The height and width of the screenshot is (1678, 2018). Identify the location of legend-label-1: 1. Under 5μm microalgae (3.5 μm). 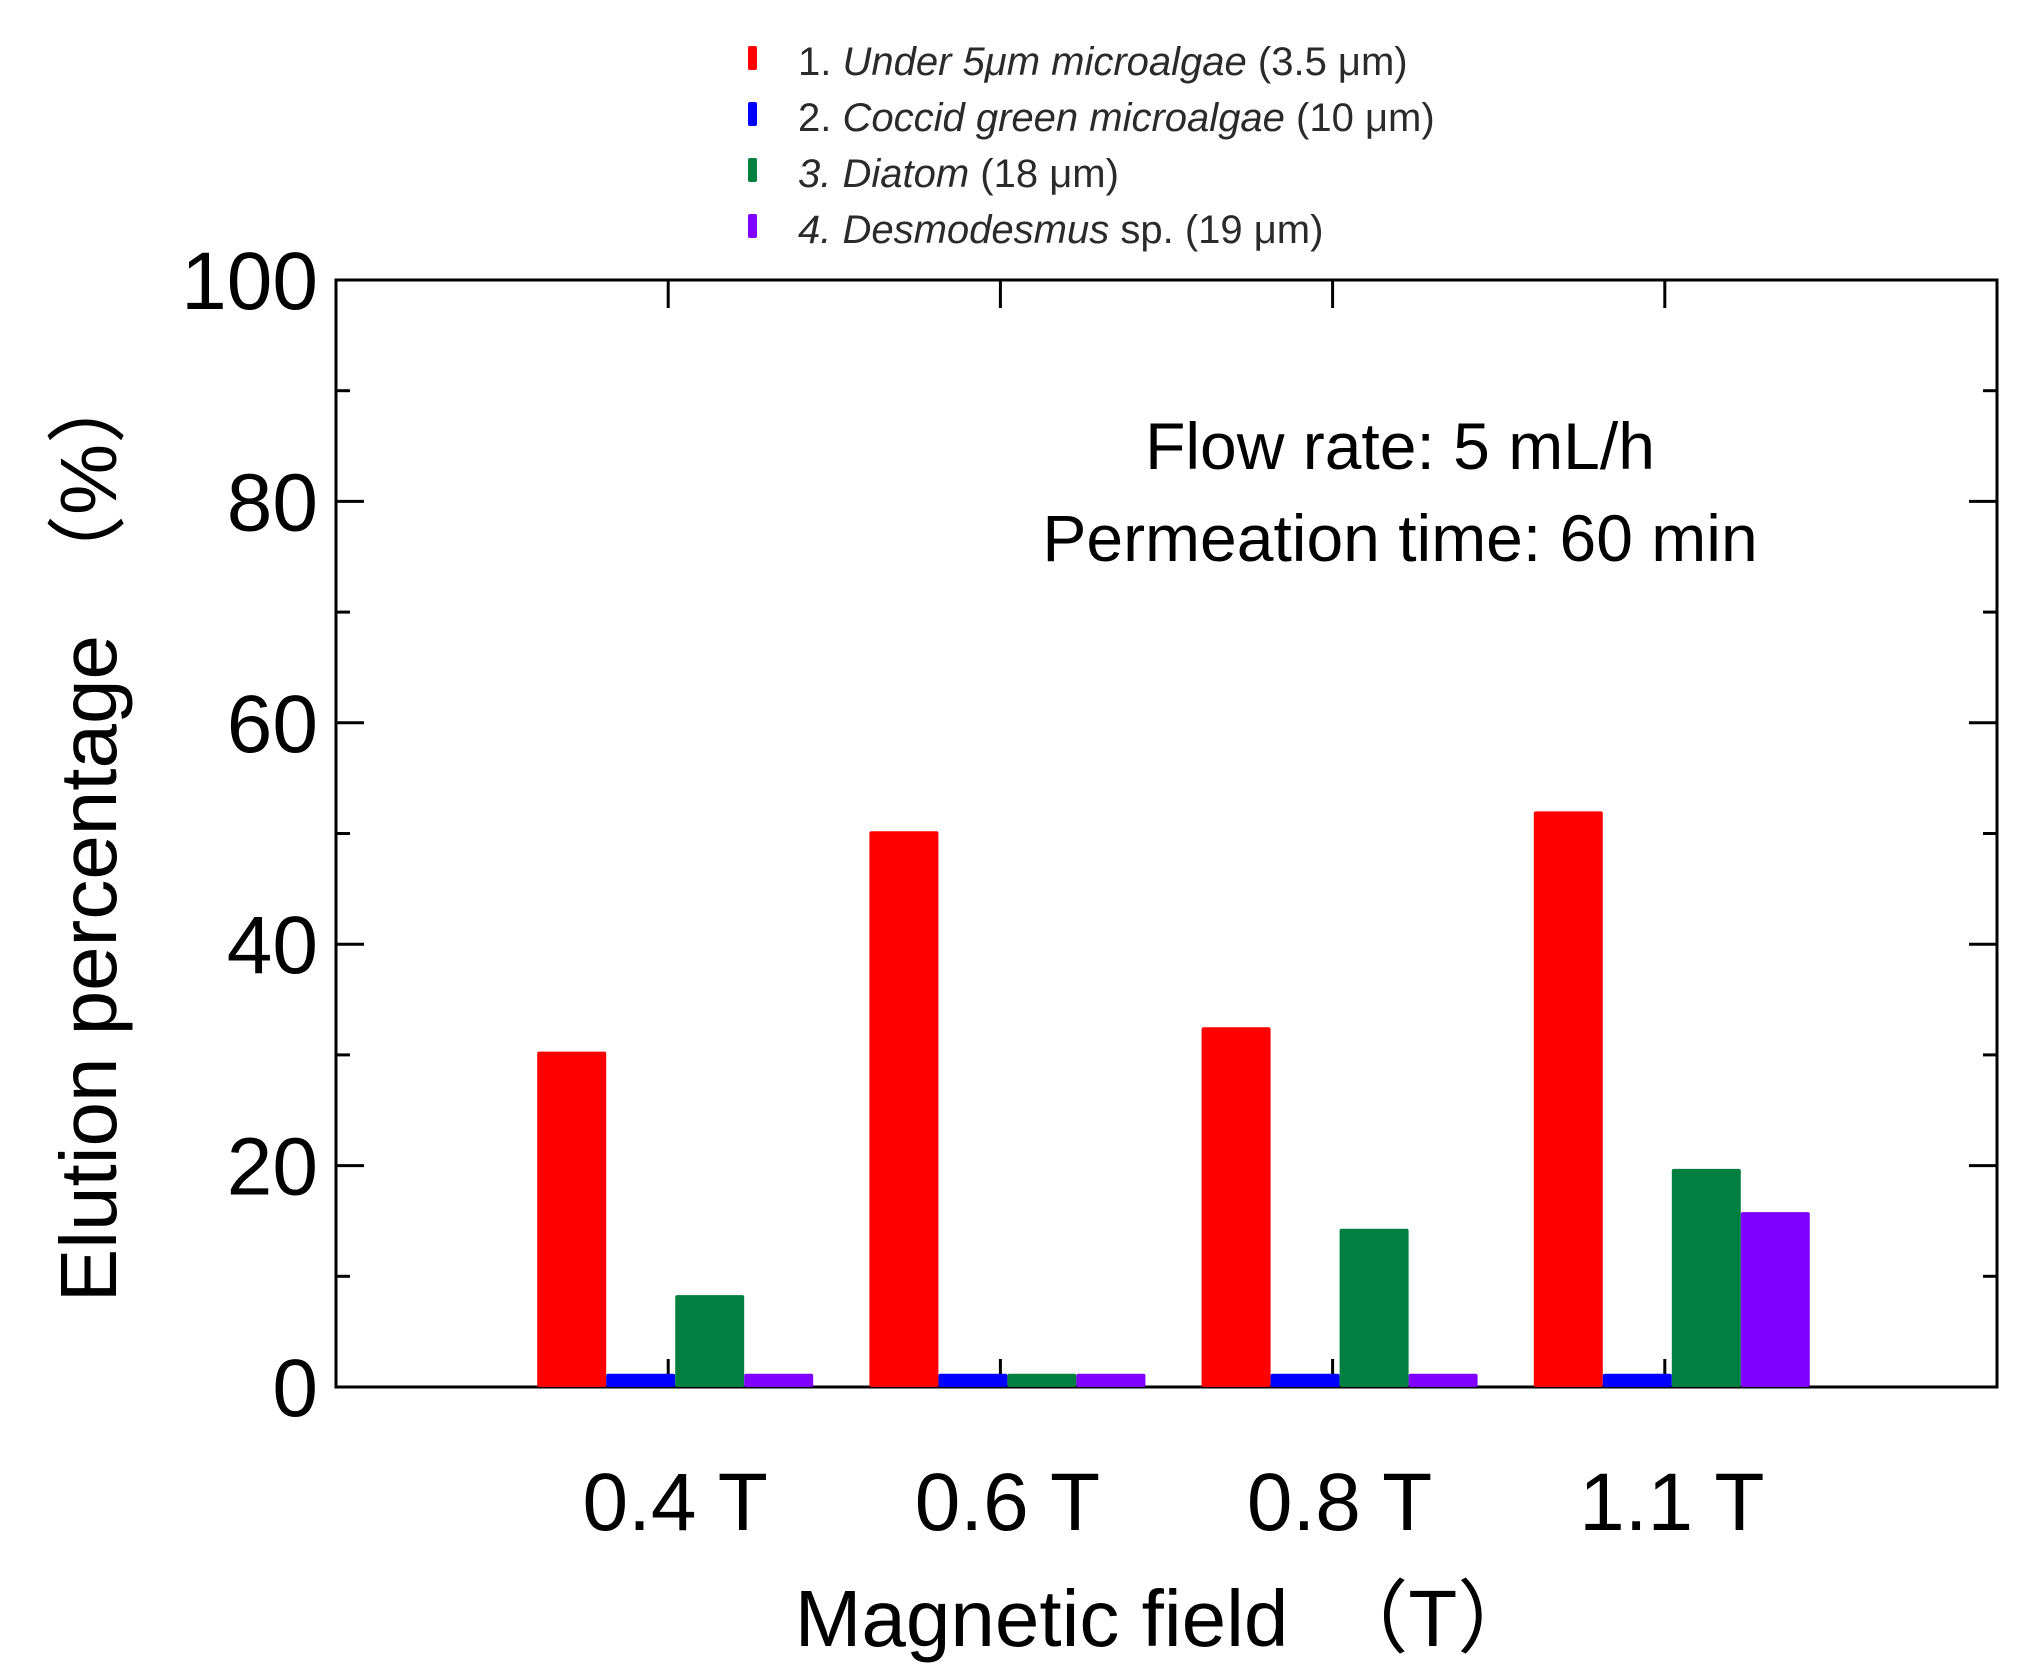
(1103, 62).